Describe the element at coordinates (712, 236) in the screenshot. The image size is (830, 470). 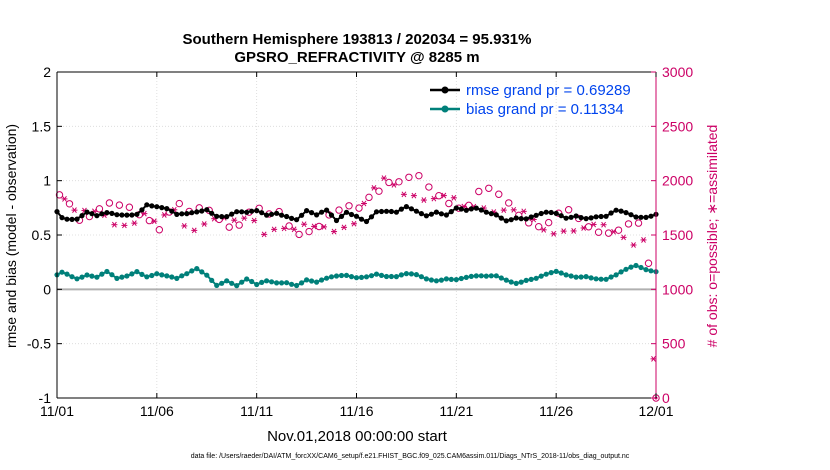
I see `y-axis-label-right: # of obs: o=possible; ∗=assimilated` at that location.